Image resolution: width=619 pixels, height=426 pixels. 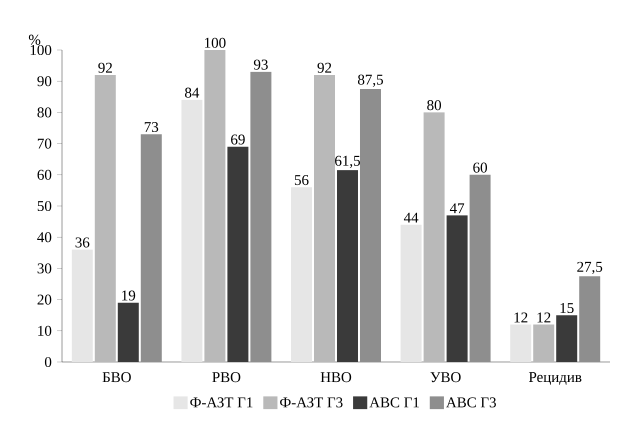 I want to click on y-tick-label: 80, so click(x=44, y=112).